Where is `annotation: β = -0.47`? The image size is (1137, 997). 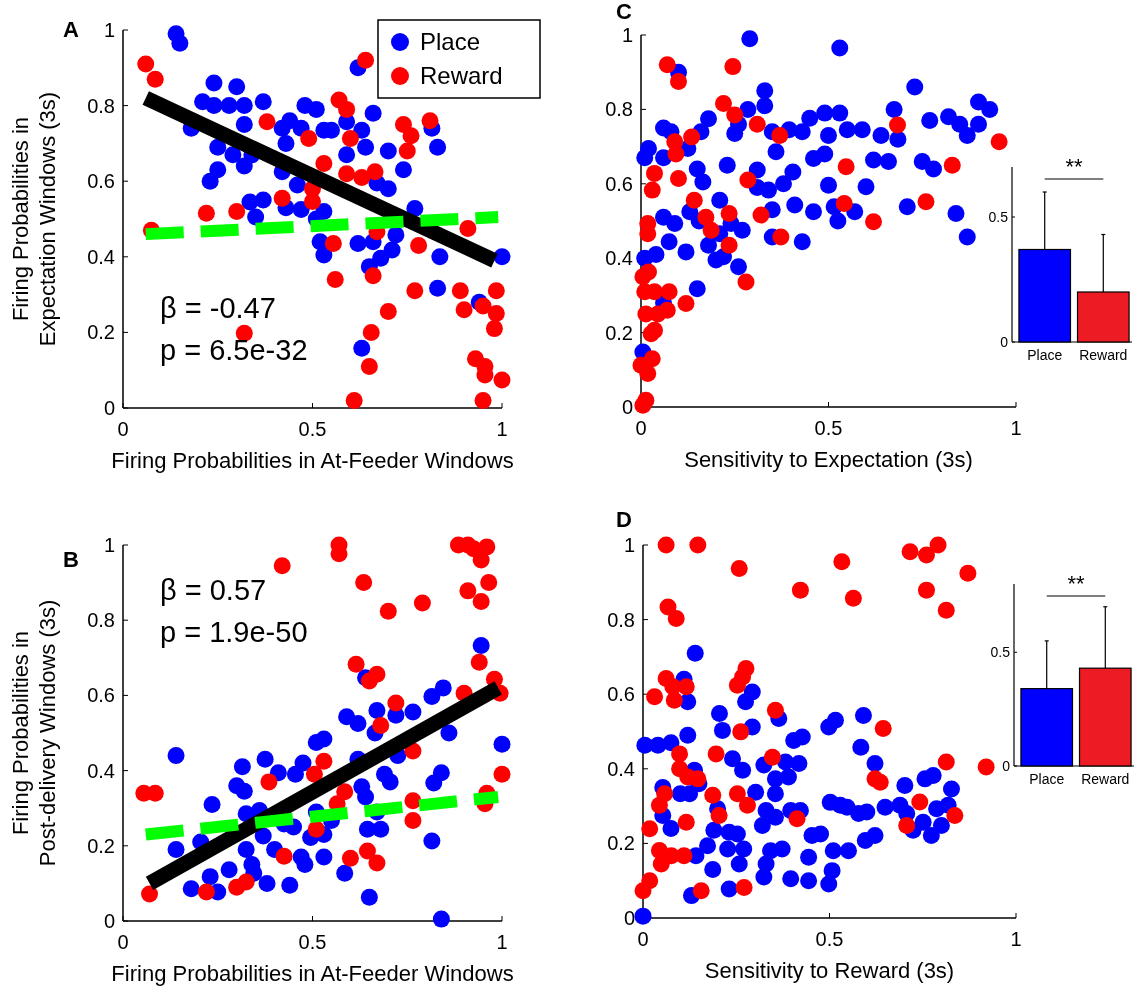 annotation: β = -0.47 is located at coordinates (218, 308).